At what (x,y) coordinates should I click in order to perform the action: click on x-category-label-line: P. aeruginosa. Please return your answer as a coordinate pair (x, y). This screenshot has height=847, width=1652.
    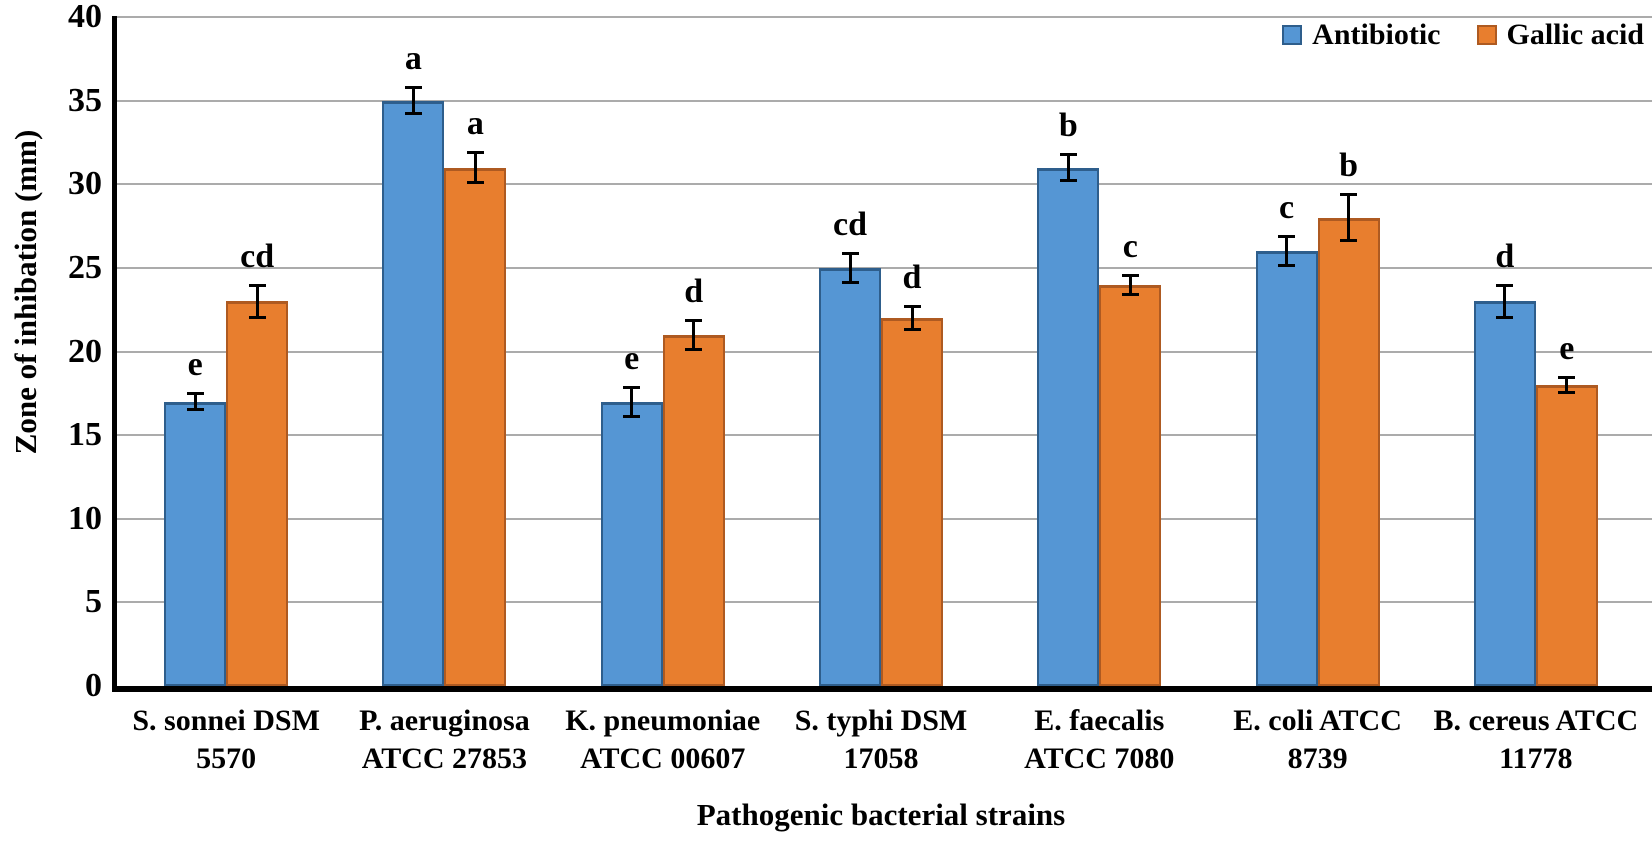
    Looking at the image, I should click on (444, 720).